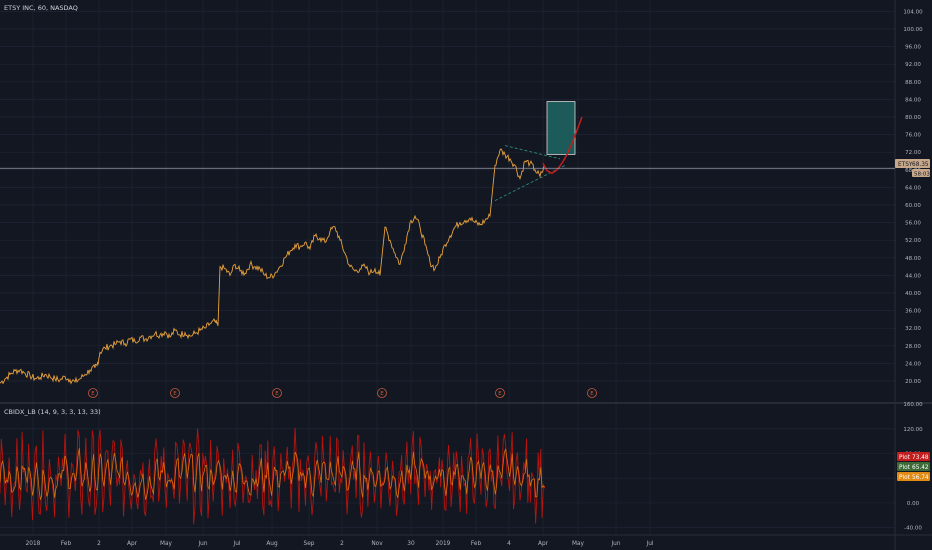 The height and width of the screenshot is (550, 932). What do you see at coordinates (913, 504) in the screenshot?
I see `oscillator-tick-label: 0.00` at bounding box center [913, 504].